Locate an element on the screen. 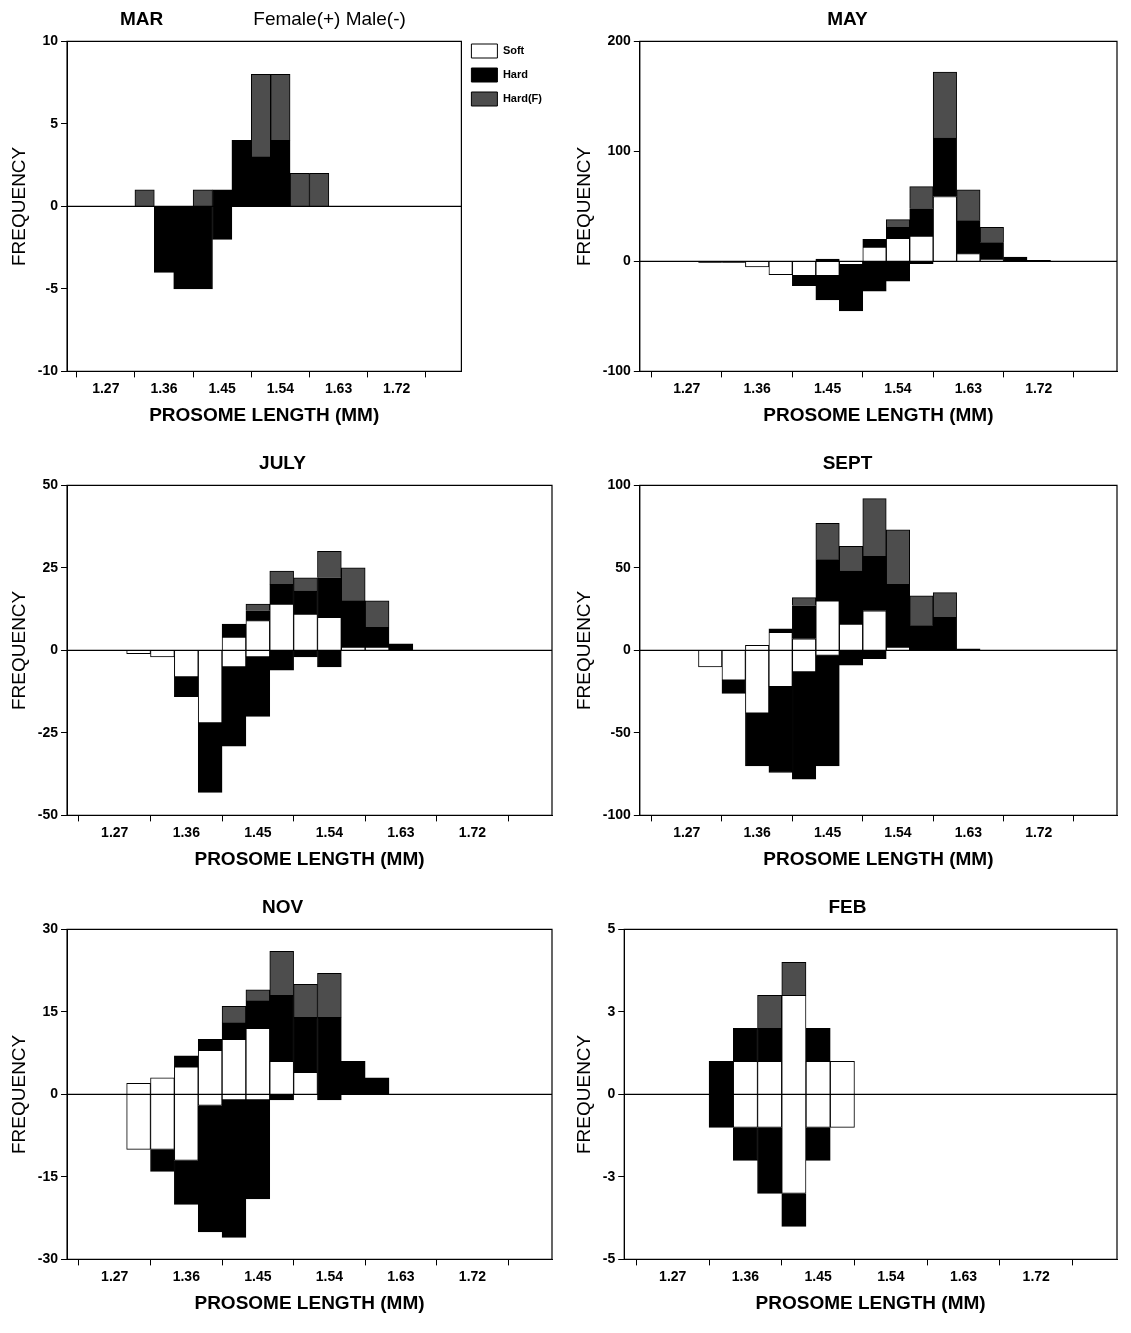 Image resolution: width=1131 pixels, height=1333 pixels. chart-title: SEPT is located at coordinates (847, 463).